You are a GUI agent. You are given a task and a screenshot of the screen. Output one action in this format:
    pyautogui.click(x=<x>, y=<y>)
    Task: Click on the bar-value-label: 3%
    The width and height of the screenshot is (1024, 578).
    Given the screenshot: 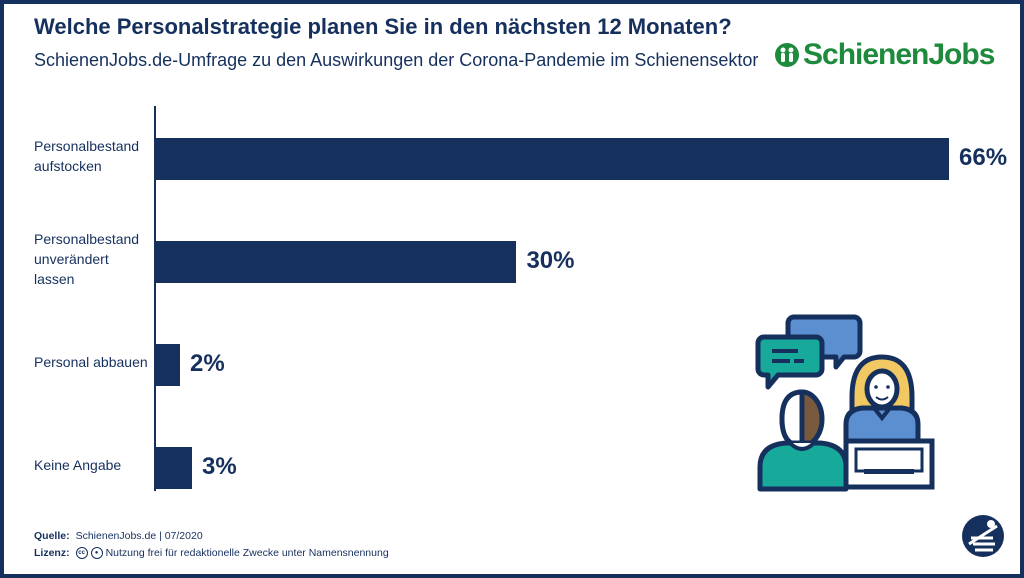 What is the action you would take?
    pyautogui.click(x=219, y=466)
    